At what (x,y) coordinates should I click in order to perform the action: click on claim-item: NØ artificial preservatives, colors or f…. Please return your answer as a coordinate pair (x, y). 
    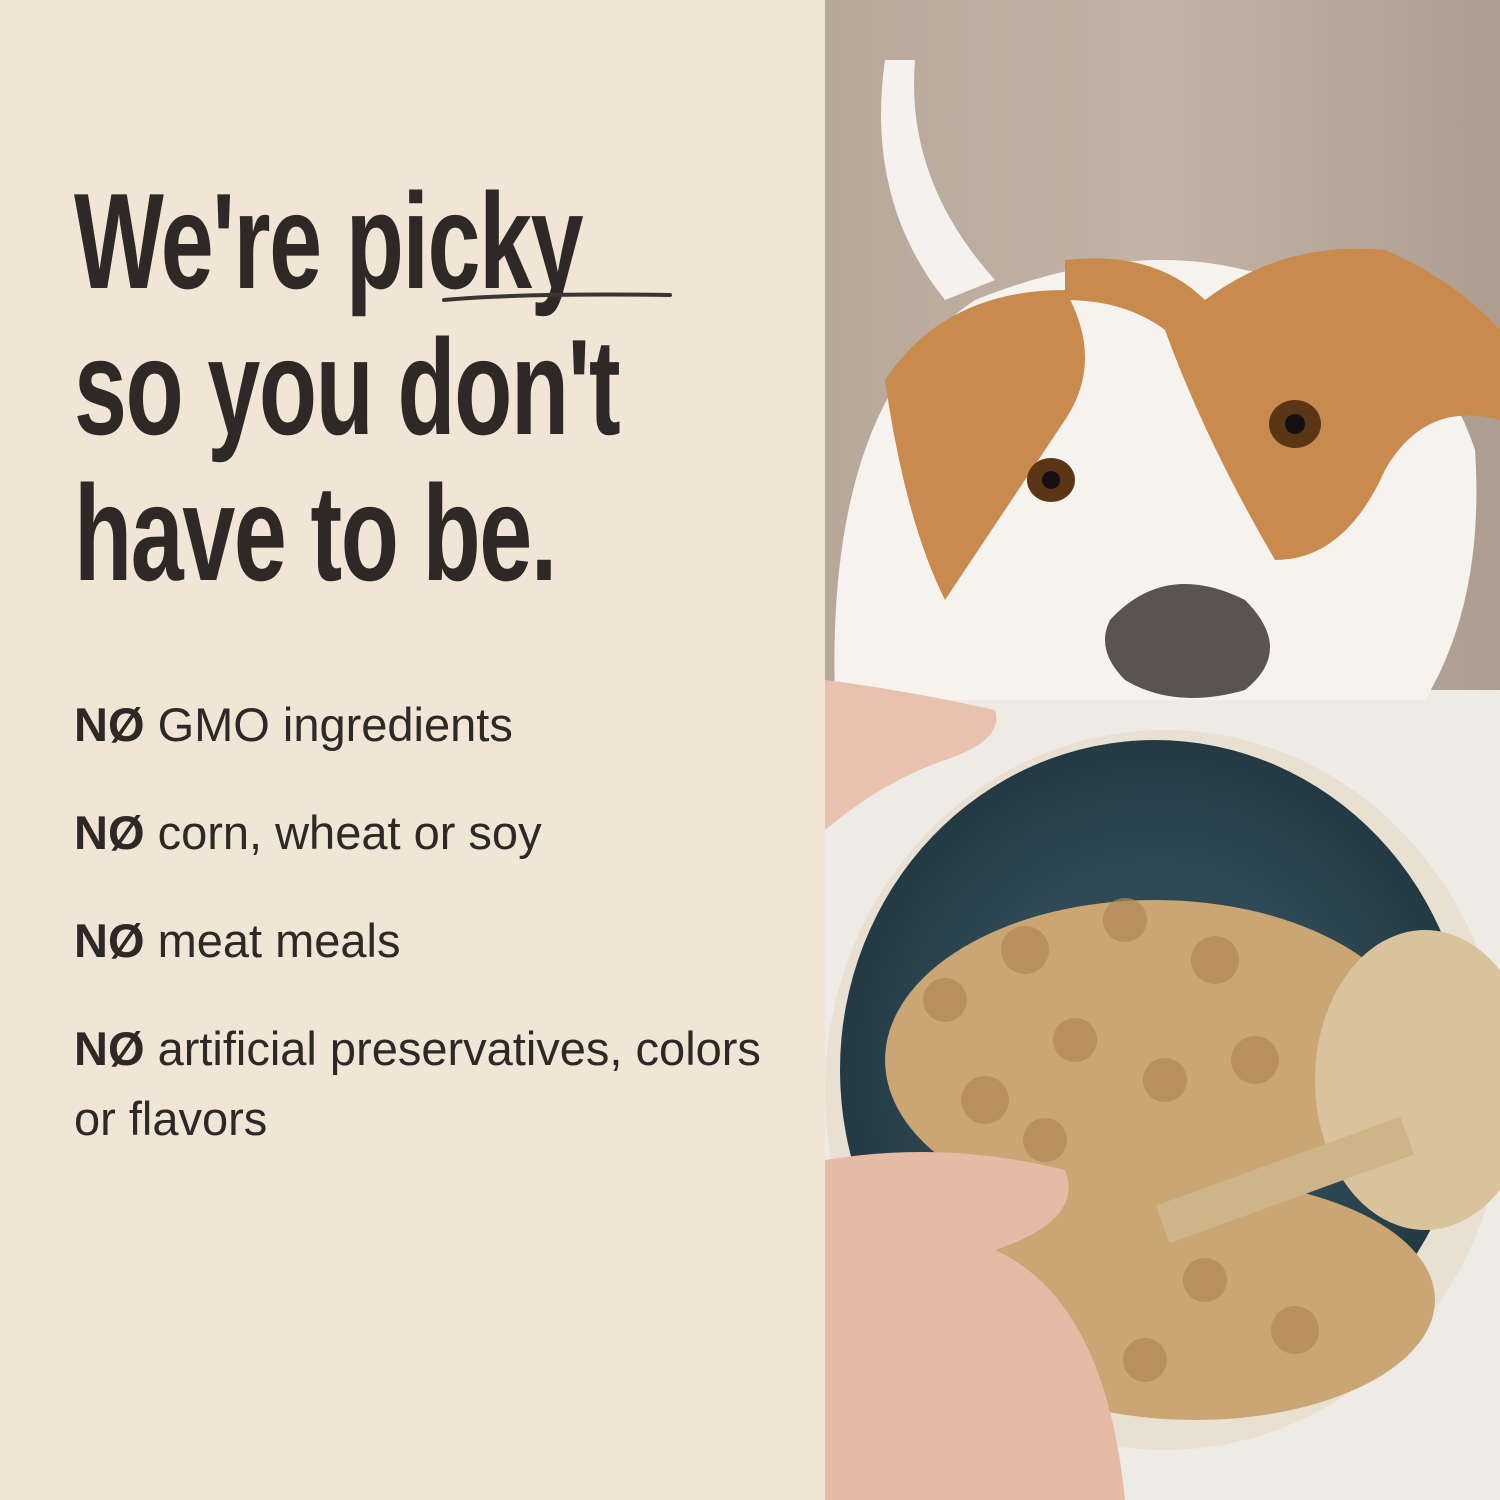
    Looking at the image, I should click on (417, 1083).